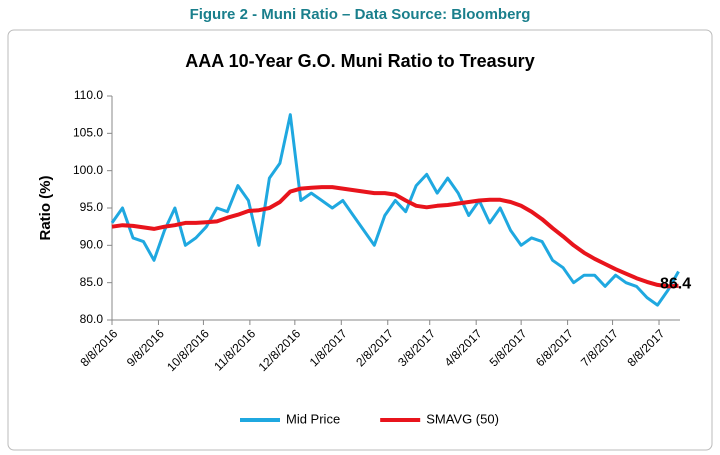 This screenshot has width=720, height=455. What do you see at coordinates (92, 245) in the screenshot?
I see `y-tick-label: 90.0` at bounding box center [92, 245].